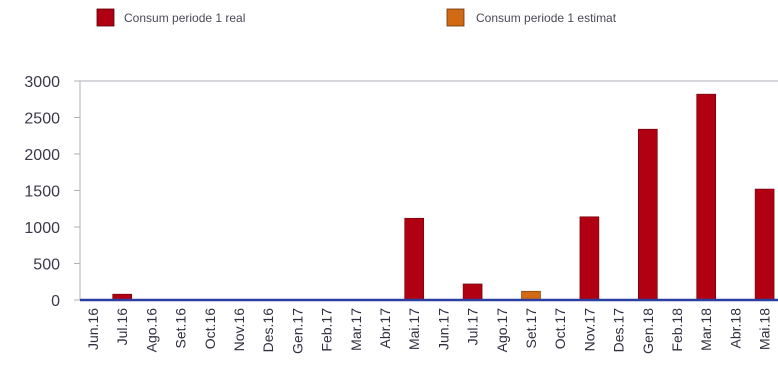  I want to click on legend-label-real: Consum periode 1 real, so click(184, 18).